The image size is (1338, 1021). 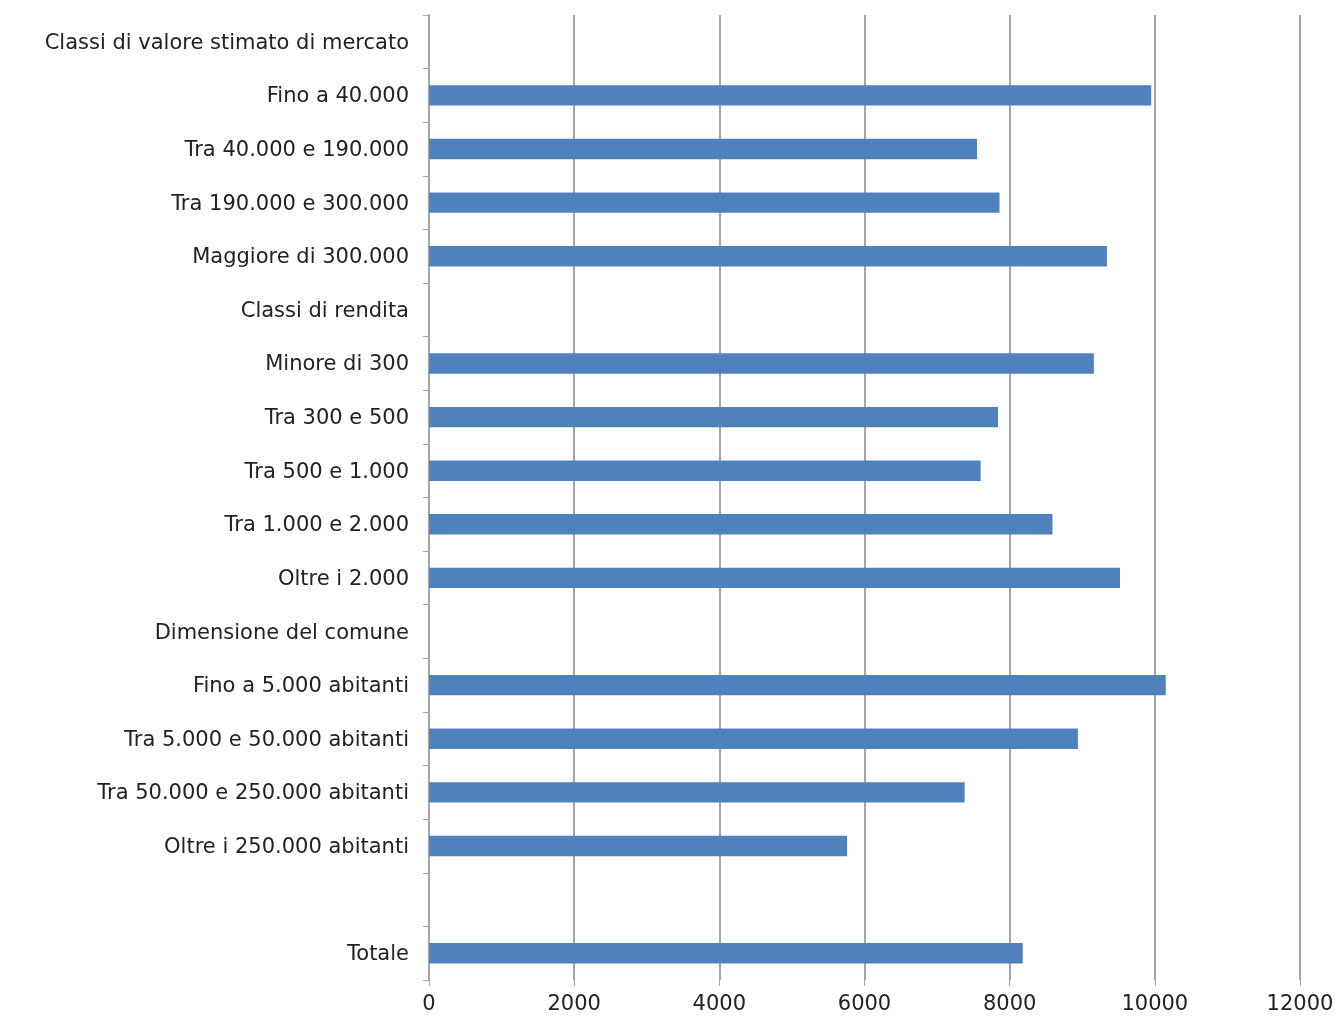 What do you see at coordinates (281, 631) in the screenshot?
I see `y-tick-label: Dimensione del comune` at bounding box center [281, 631].